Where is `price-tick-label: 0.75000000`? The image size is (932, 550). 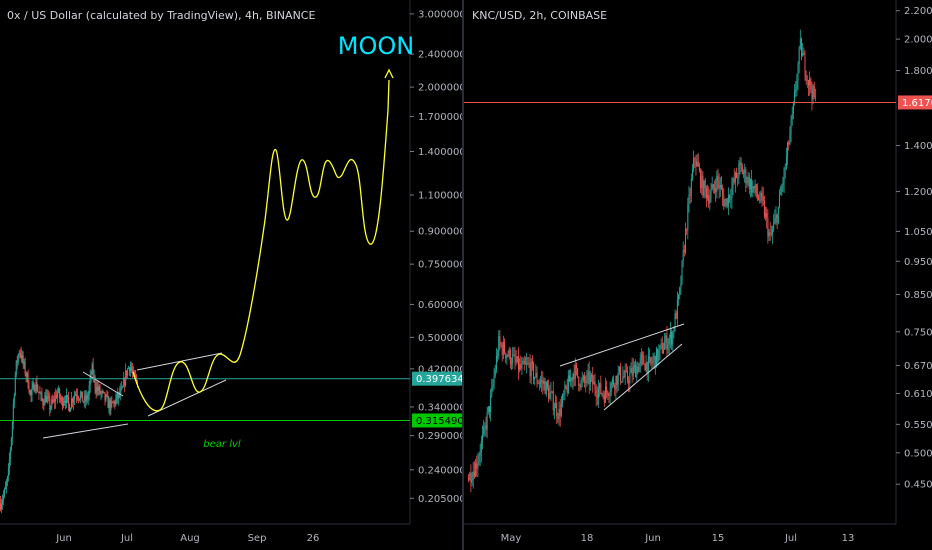 price-tick-label: 0.75000000 is located at coordinates (440, 265).